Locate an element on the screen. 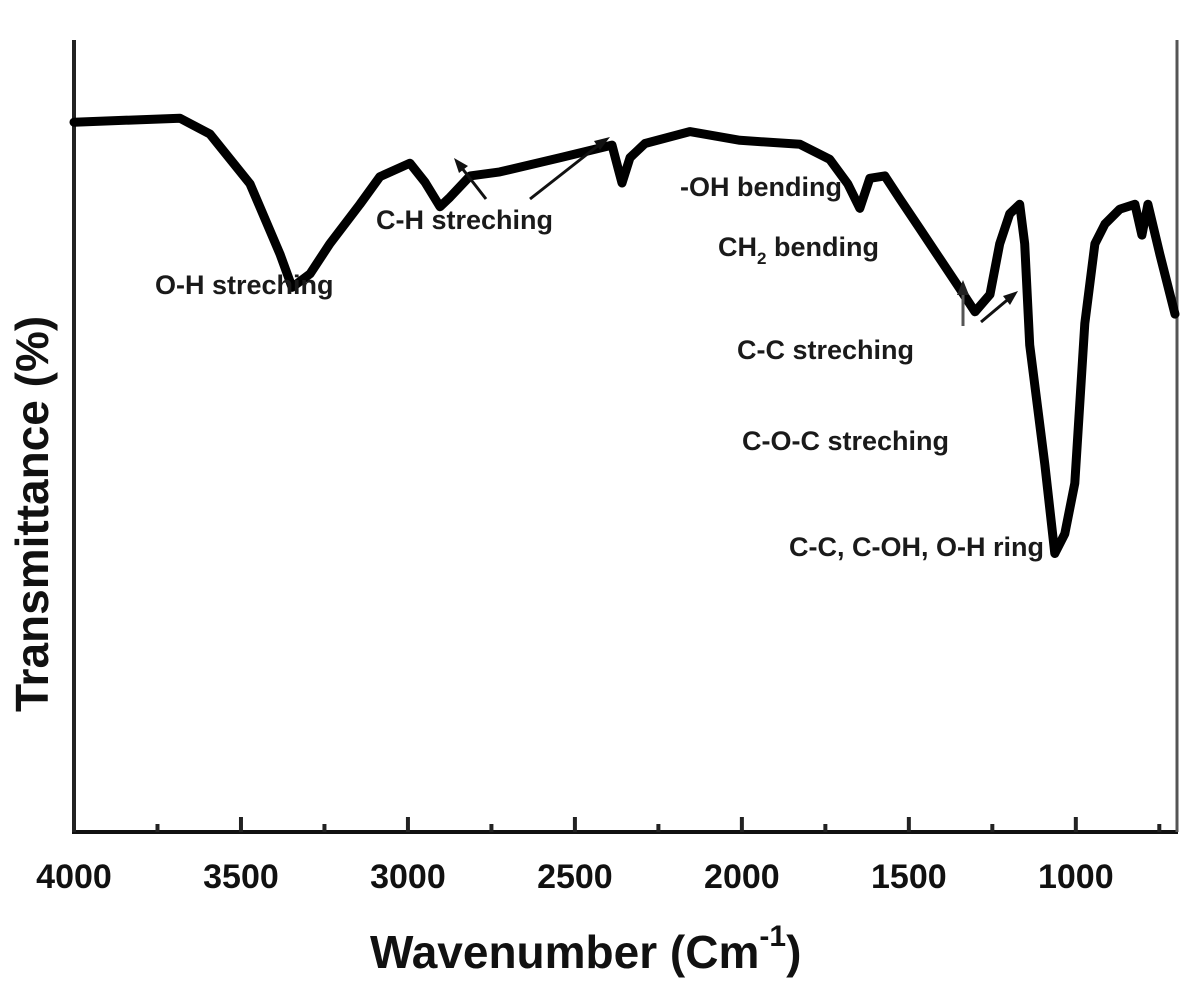 The width and height of the screenshot is (1181, 986). annotation-oh-bending: -OH bending is located at coordinates (761, 187).